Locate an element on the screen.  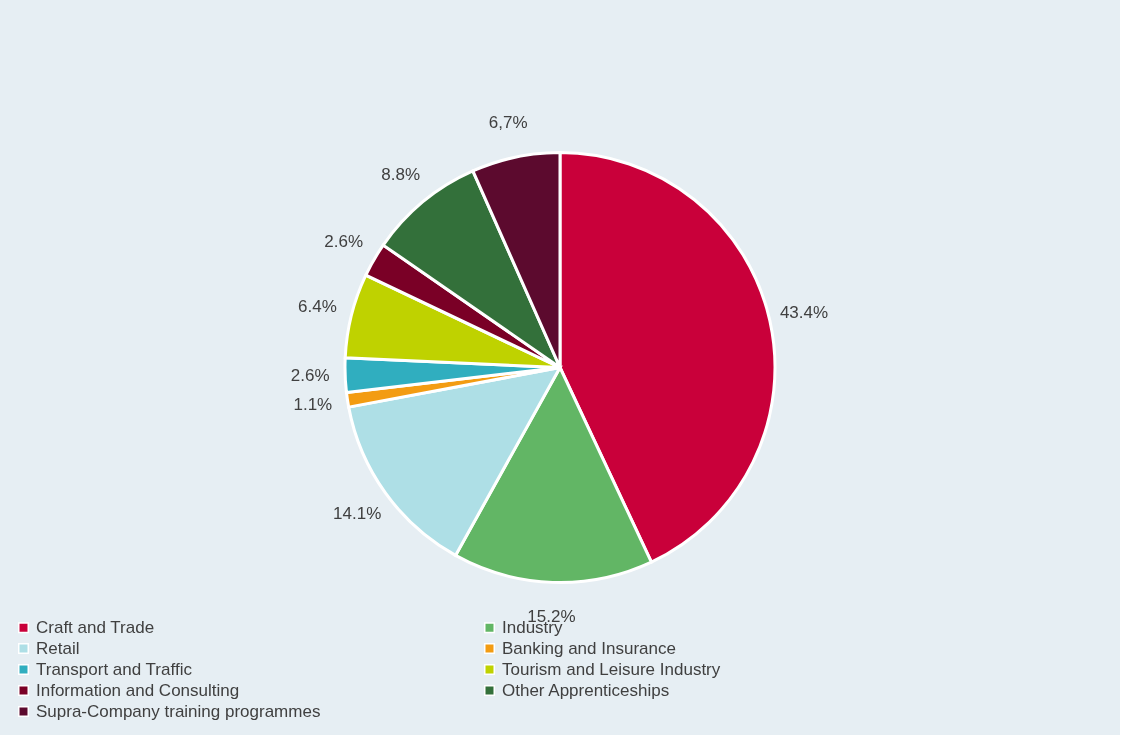
data-label: 1.1% is located at coordinates (313, 405).